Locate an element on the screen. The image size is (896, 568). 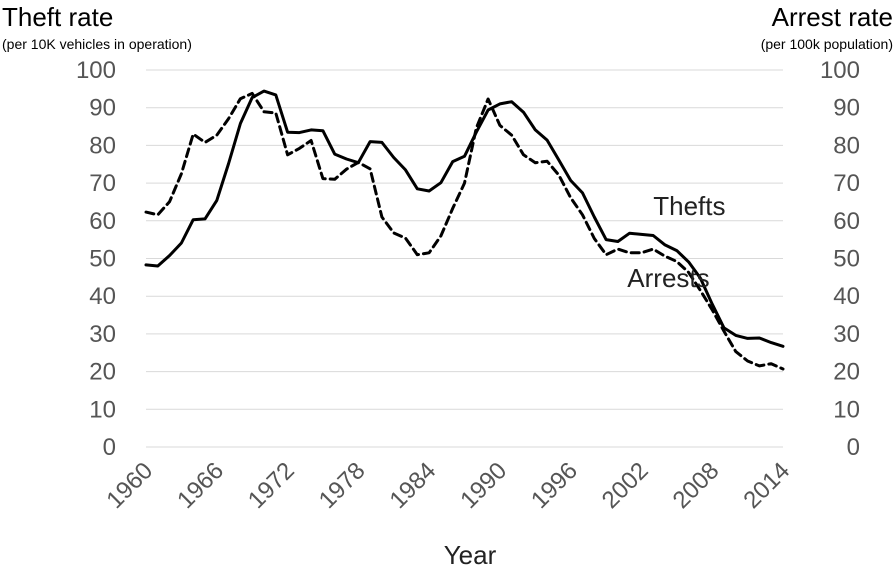
right-tick-label: 90 is located at coordinates (846, 108).